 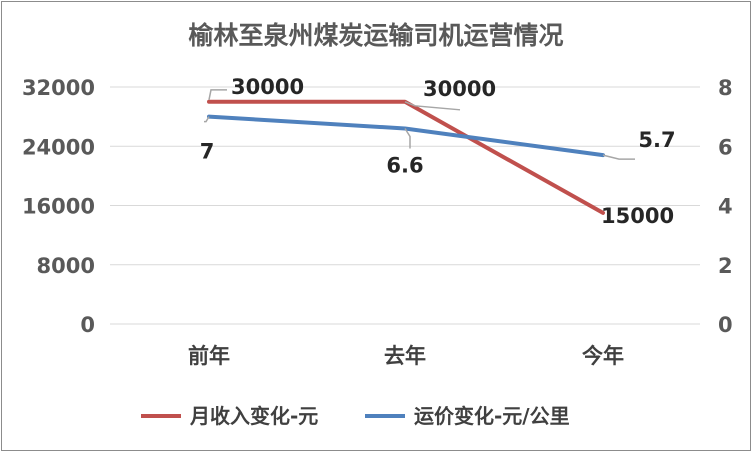 I want to click on series-line-freight-rate, so click(x=406, y=136).